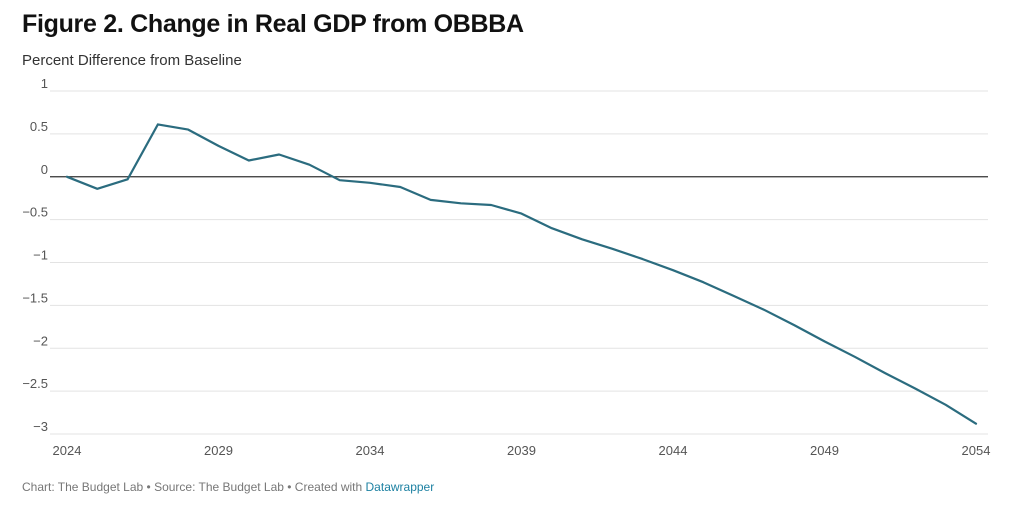 The image size is (1024, 508). I want to click on y-tick-label: −3, so click(40, 426).